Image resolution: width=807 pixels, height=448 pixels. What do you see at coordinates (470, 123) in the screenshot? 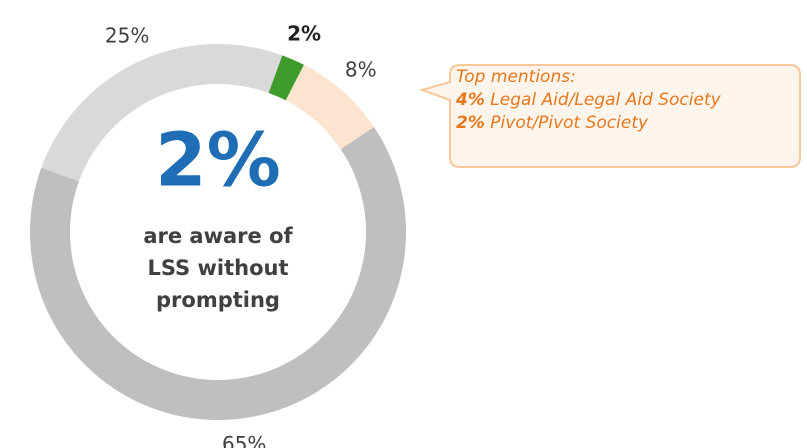
I see `callout-item-value: 2%` at bounding box center [470, 123].